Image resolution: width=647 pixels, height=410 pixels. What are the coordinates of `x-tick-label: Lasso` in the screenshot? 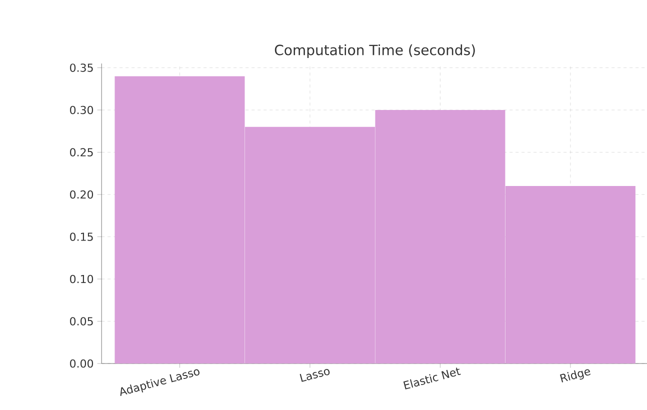 It's located at (315, 375).